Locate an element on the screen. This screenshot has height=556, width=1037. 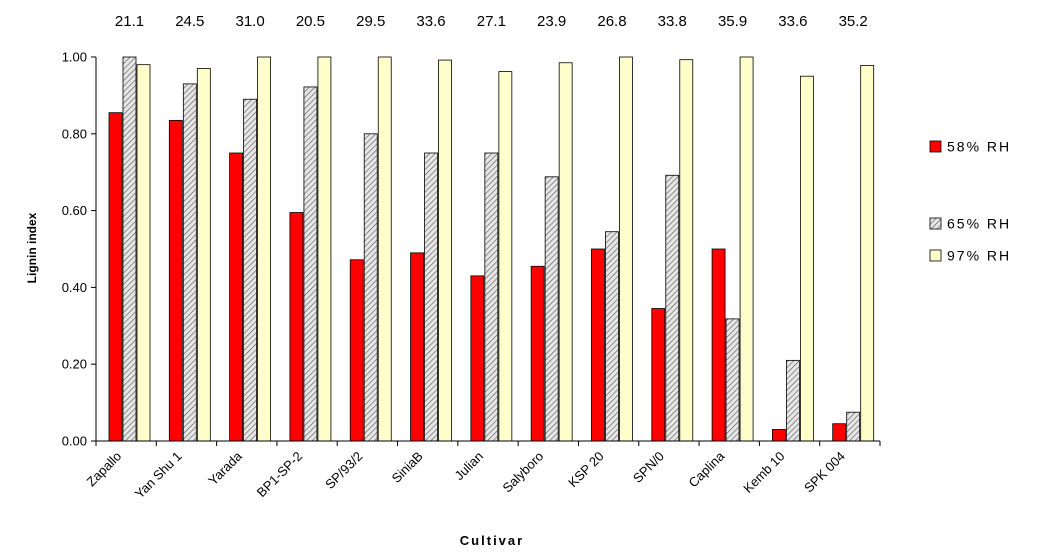
x-tick-label: BP1-SP-2 is located at coordinates (279, 474).